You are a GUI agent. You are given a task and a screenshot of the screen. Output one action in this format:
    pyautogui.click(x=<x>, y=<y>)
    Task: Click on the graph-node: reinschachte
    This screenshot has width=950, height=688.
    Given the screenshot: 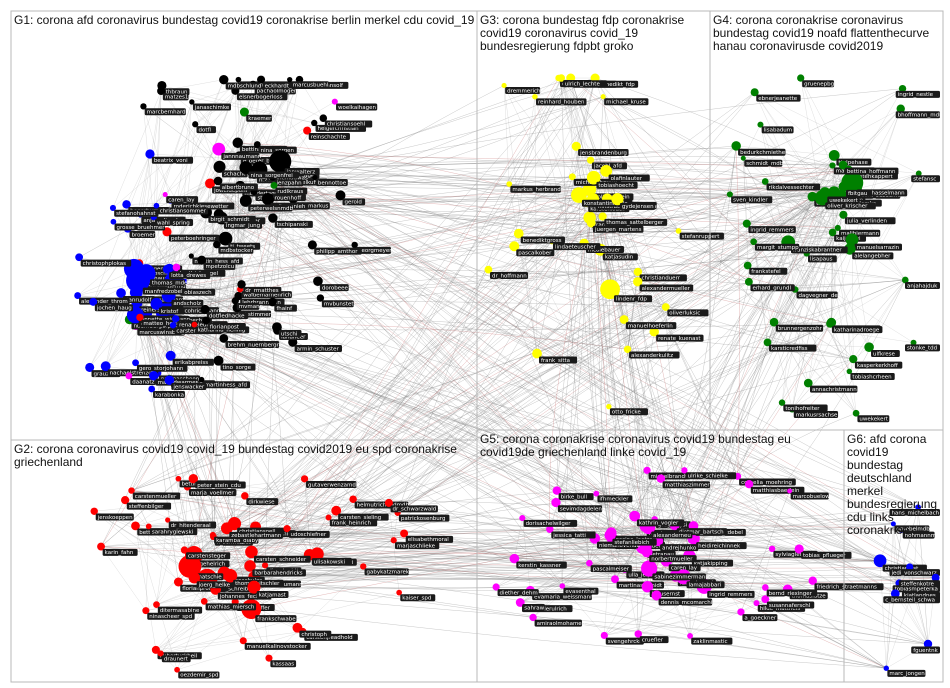 What is the action you would take?
    pyautogui.click(x=326, y=133)
    